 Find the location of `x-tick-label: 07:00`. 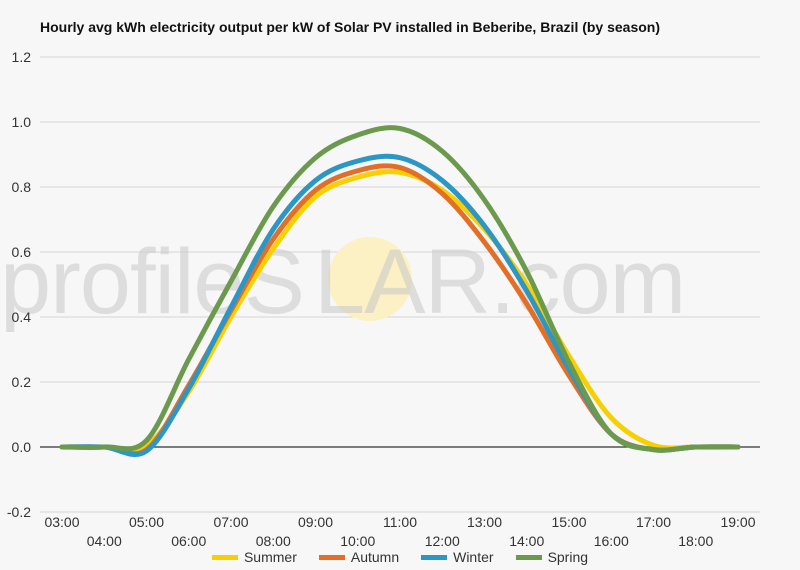

x-tick-label: 07:00 is located at coordinates (230, 522).